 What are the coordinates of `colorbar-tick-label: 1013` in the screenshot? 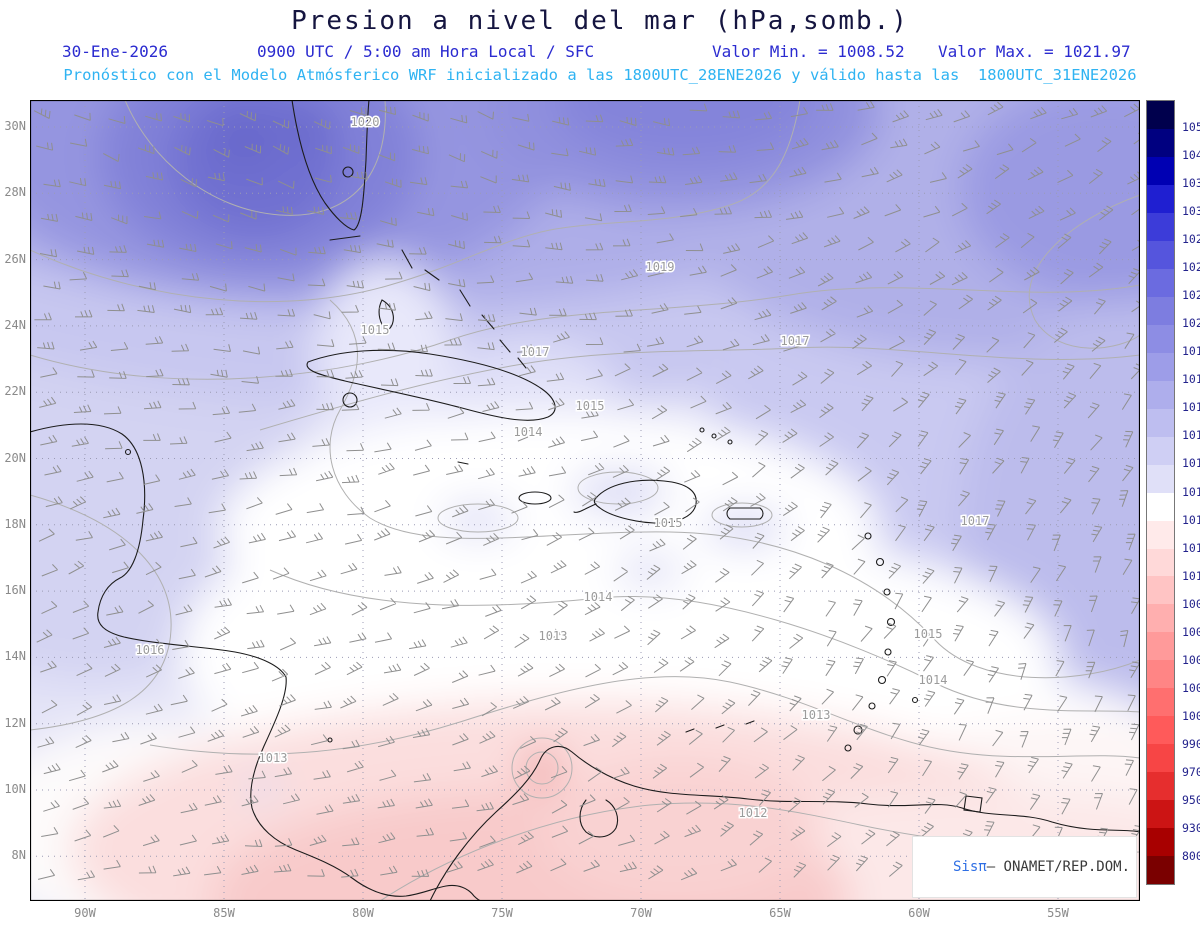 It's located at (1189, 520).